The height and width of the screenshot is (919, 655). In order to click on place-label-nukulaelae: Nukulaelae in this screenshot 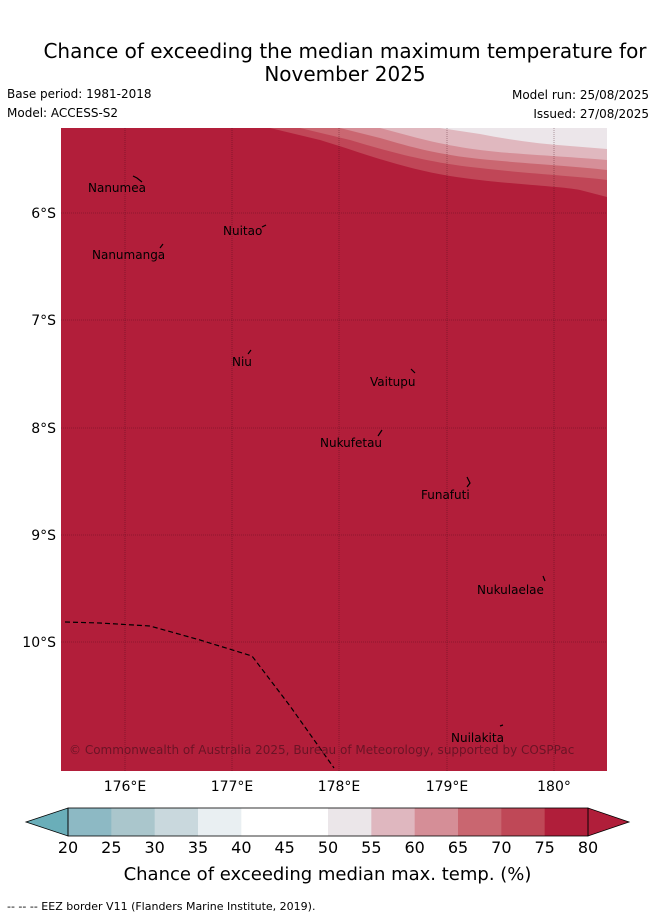, I will do `click(510, 590)`.